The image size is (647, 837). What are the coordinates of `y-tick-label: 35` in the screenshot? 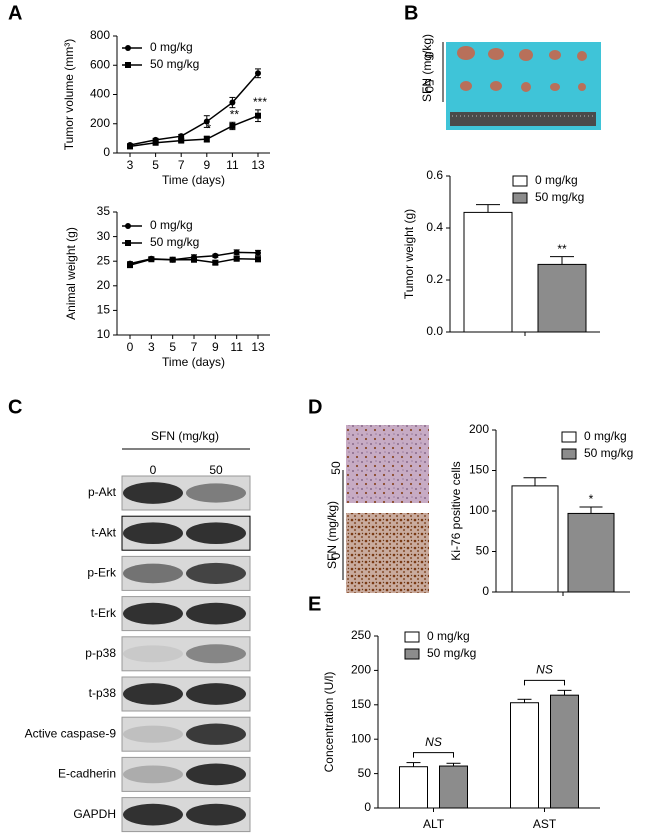 It's located at (104, 211).